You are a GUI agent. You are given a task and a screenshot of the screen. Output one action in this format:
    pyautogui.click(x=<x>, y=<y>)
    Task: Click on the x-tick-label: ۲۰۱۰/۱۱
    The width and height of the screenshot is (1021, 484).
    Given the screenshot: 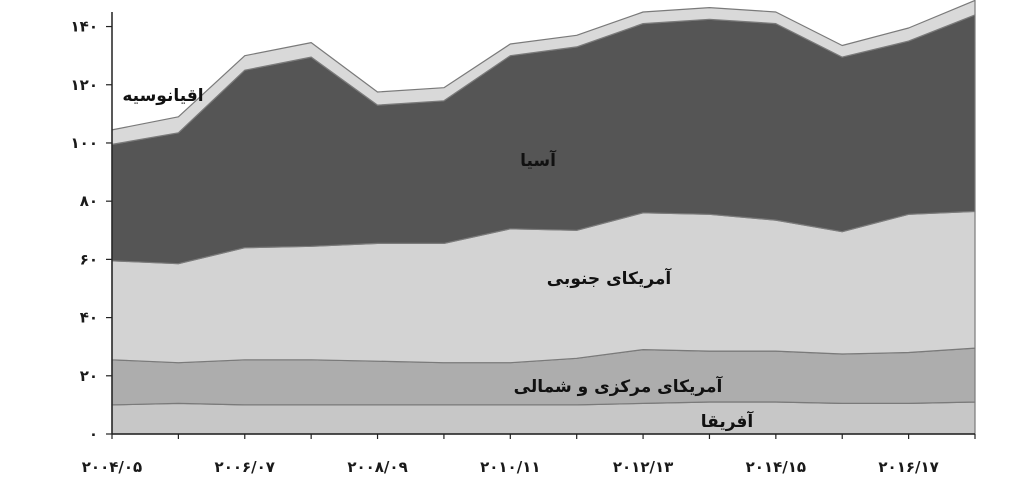 What is the action you would take?
    pyautogui.click(x=510, y=467)
    